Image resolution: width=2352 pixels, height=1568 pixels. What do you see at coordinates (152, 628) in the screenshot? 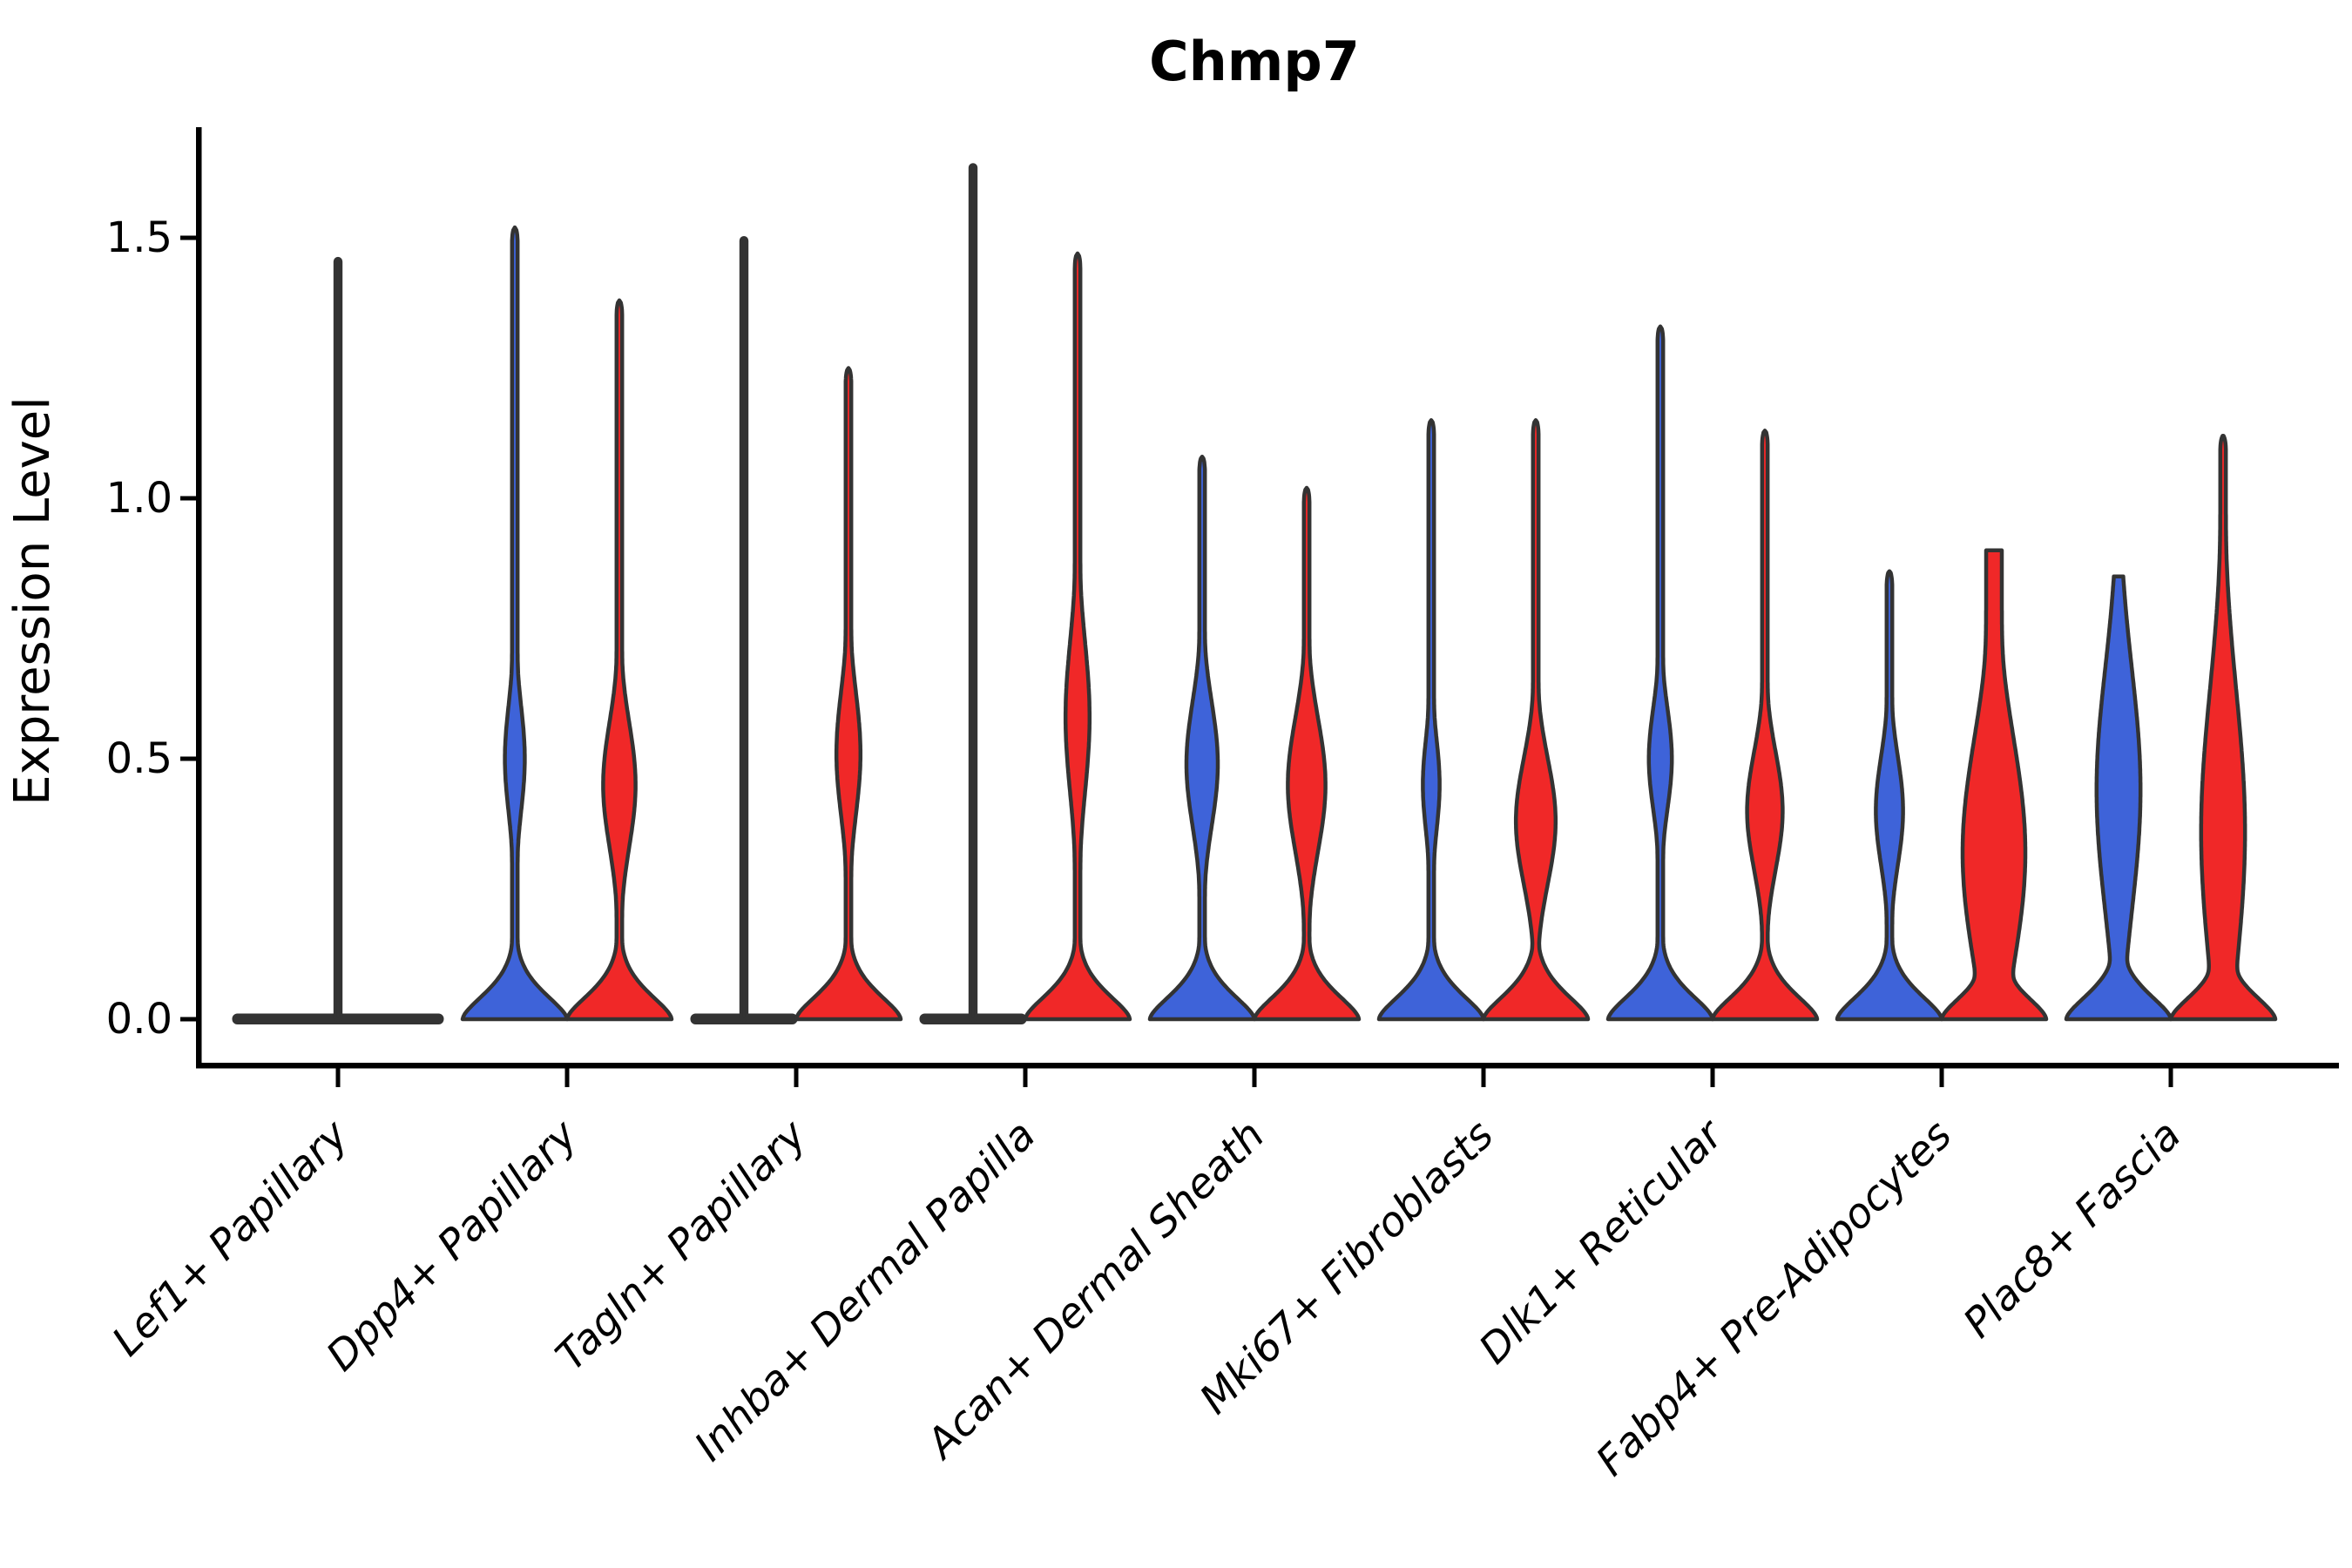
I see `y-axis-ticks: 0.0 0.5 1.0 1.5` at bounding box center [152, 628].